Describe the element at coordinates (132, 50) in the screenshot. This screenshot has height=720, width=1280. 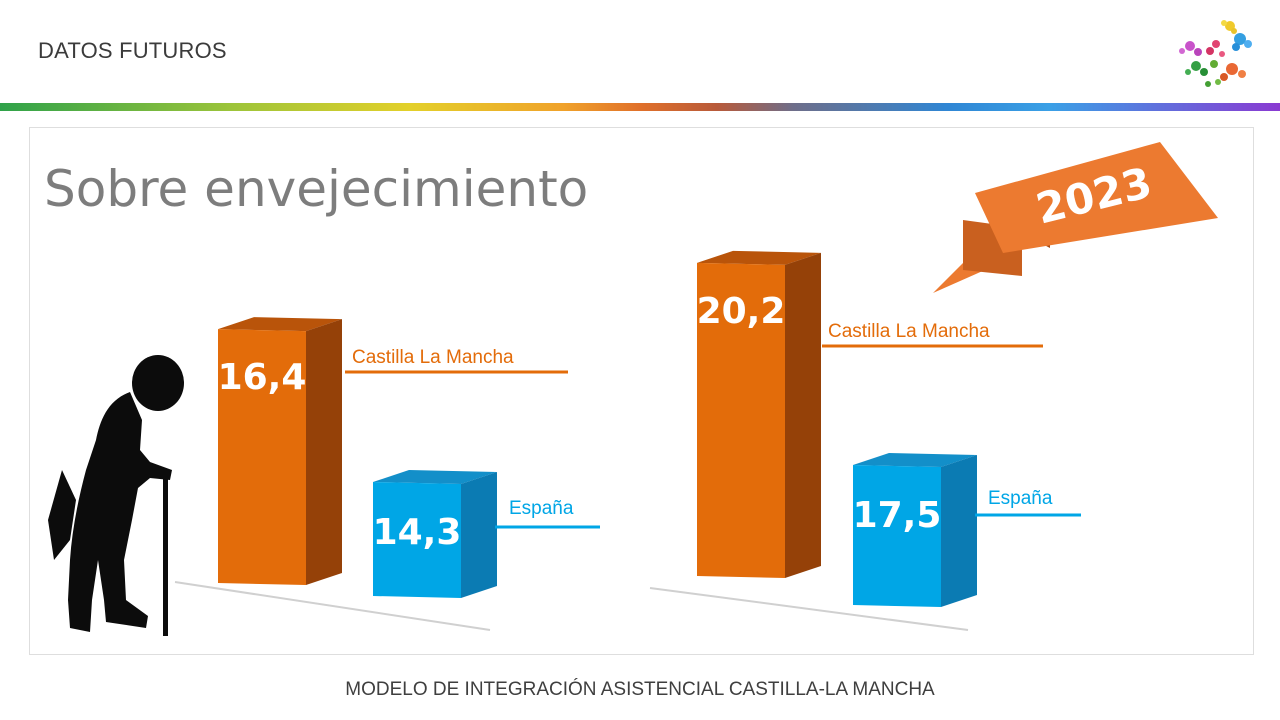
I see `header-title: DATOS FUTUROS` at that location.